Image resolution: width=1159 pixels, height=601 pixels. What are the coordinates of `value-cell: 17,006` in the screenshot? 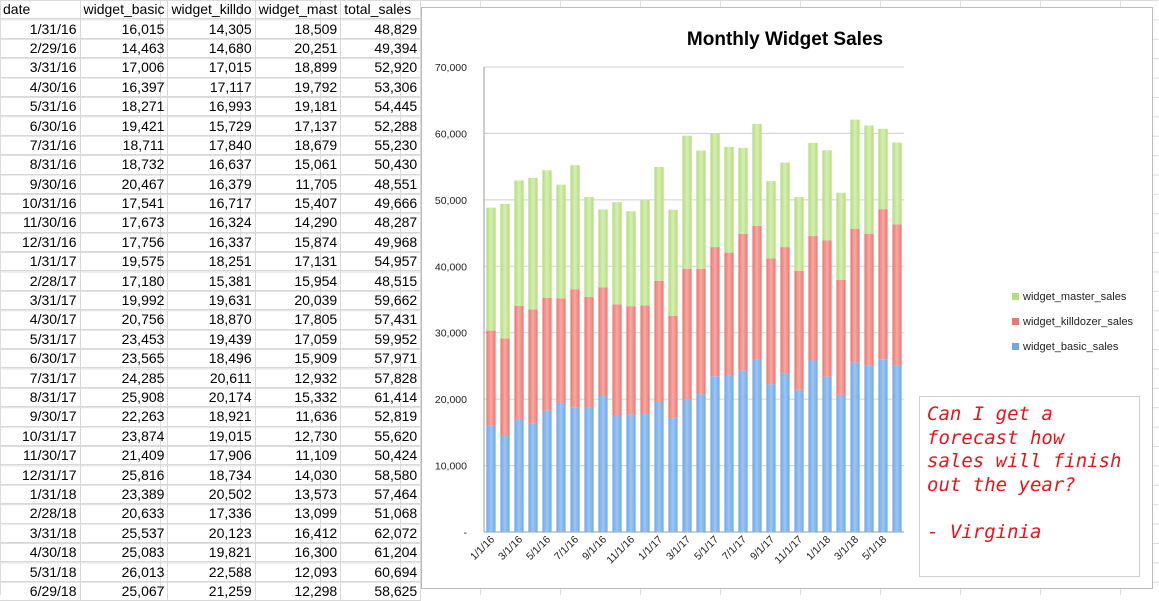 It's located at (124, 67).